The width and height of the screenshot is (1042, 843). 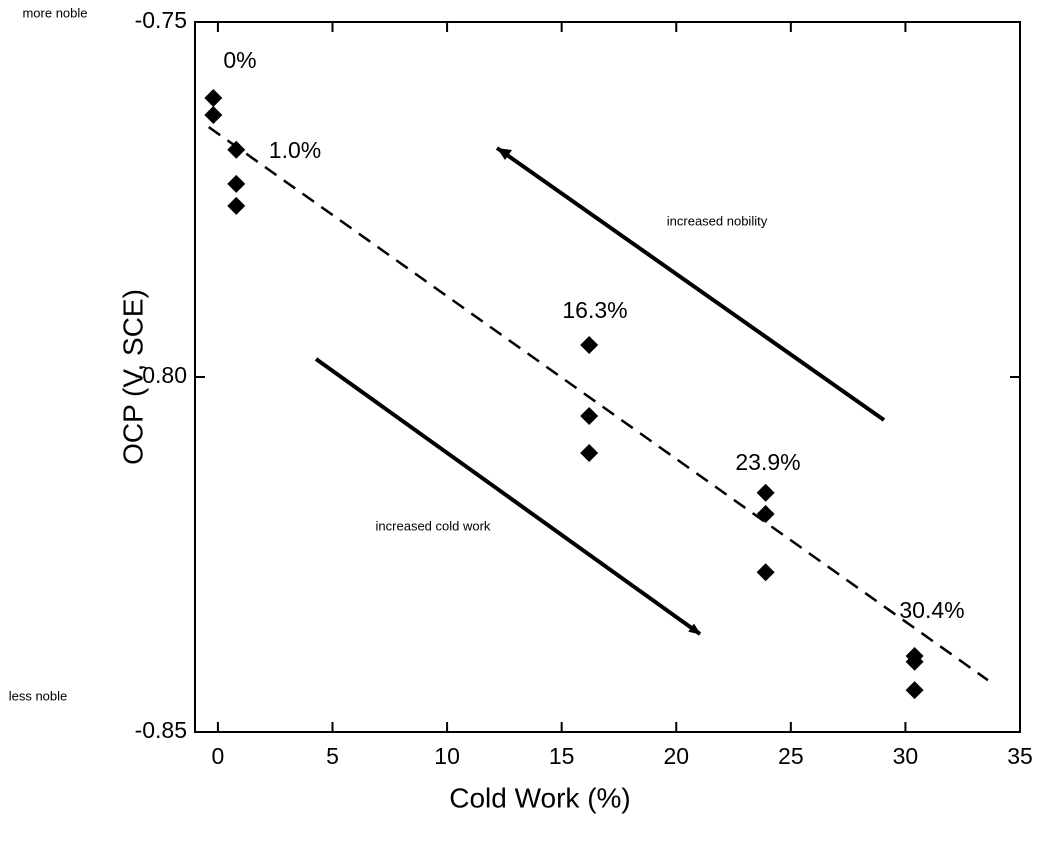 What do you see at coordinates (540, 797) in the screenshot?
I see `x-axis-title: Cold Work (%)` at bounding box center [540, 797].